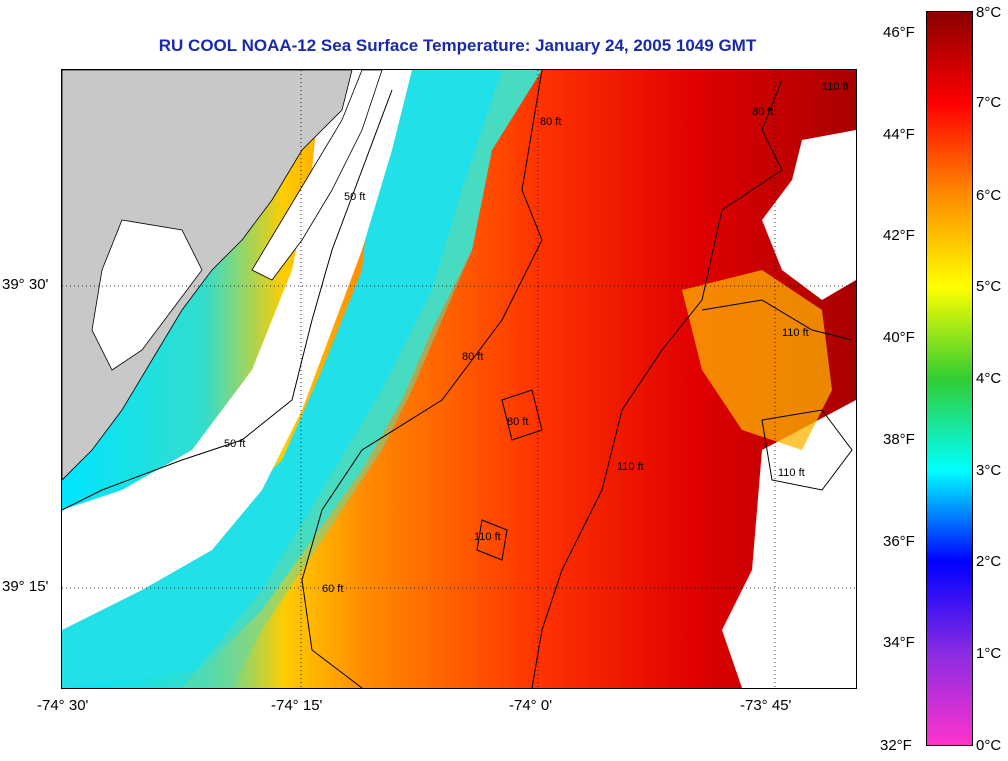  Describe the element at coordinates (522, 415) in the screenshot. I see `contour-80ft-loop` at that location.